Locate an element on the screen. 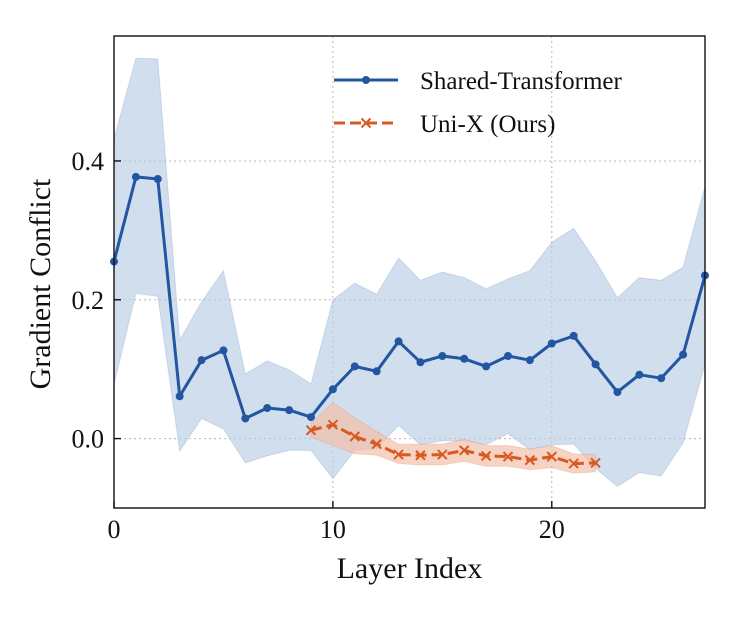  band-uni-x-ours is located at coordinates (453, 437).